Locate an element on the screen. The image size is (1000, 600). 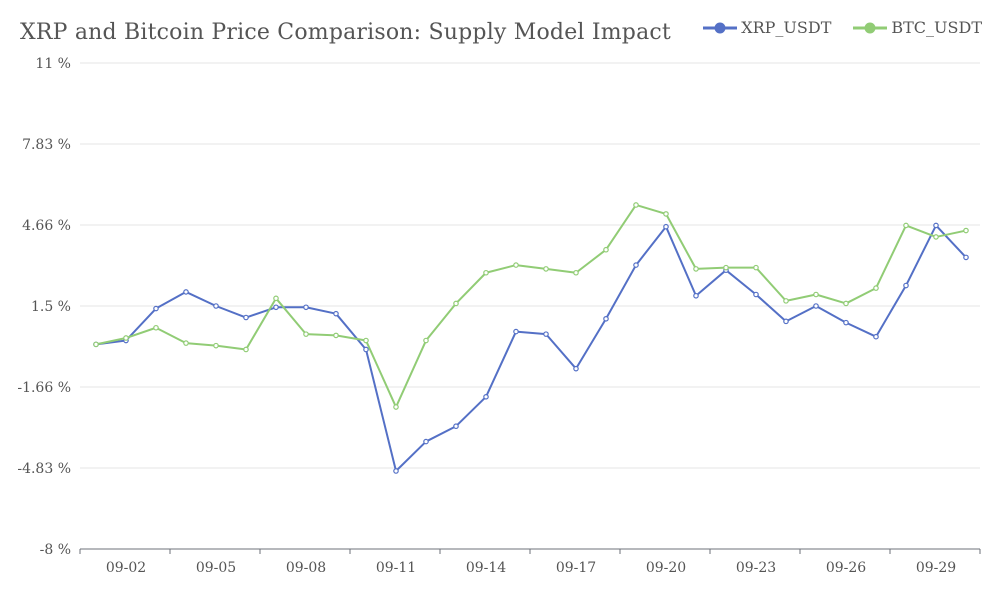
y-tick-label: 7.83 % is located at coordinates (46, 145).